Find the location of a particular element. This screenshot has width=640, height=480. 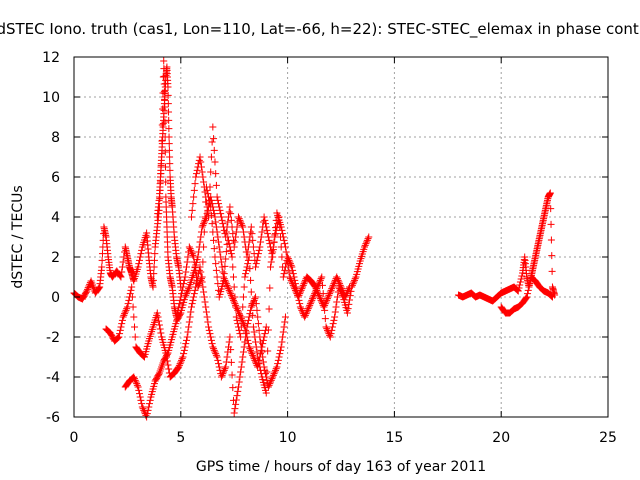

y-tick-label: -4 is located at coordinates (53, 378).